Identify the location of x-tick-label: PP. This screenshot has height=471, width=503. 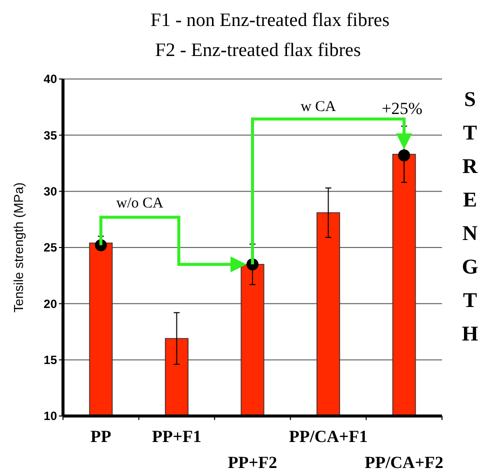
(101, 436).